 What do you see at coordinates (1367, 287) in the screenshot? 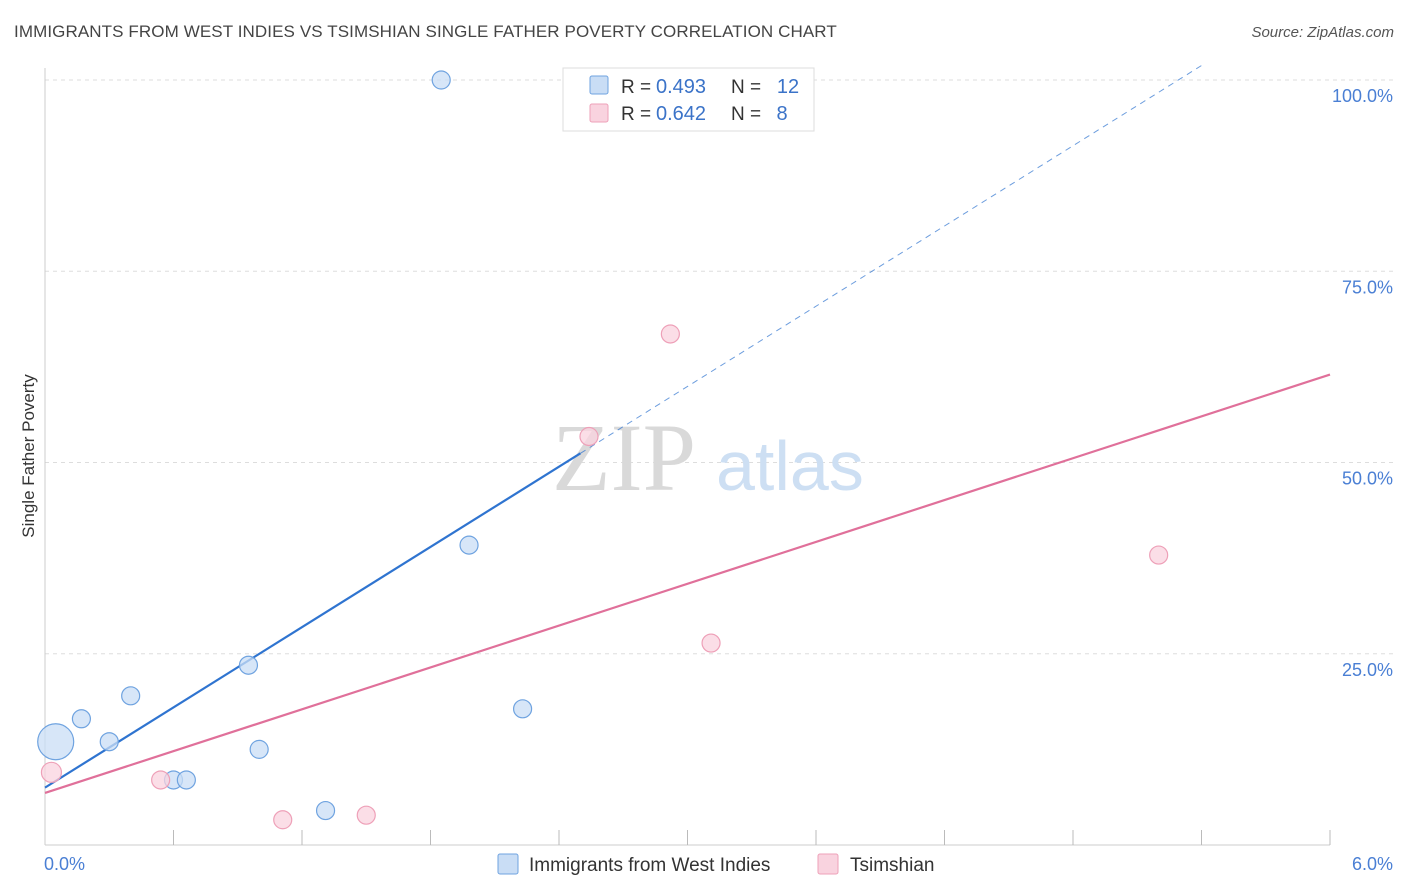
I see `y-tick-label-75: 75.0%` at bounding box center [1367, 287].